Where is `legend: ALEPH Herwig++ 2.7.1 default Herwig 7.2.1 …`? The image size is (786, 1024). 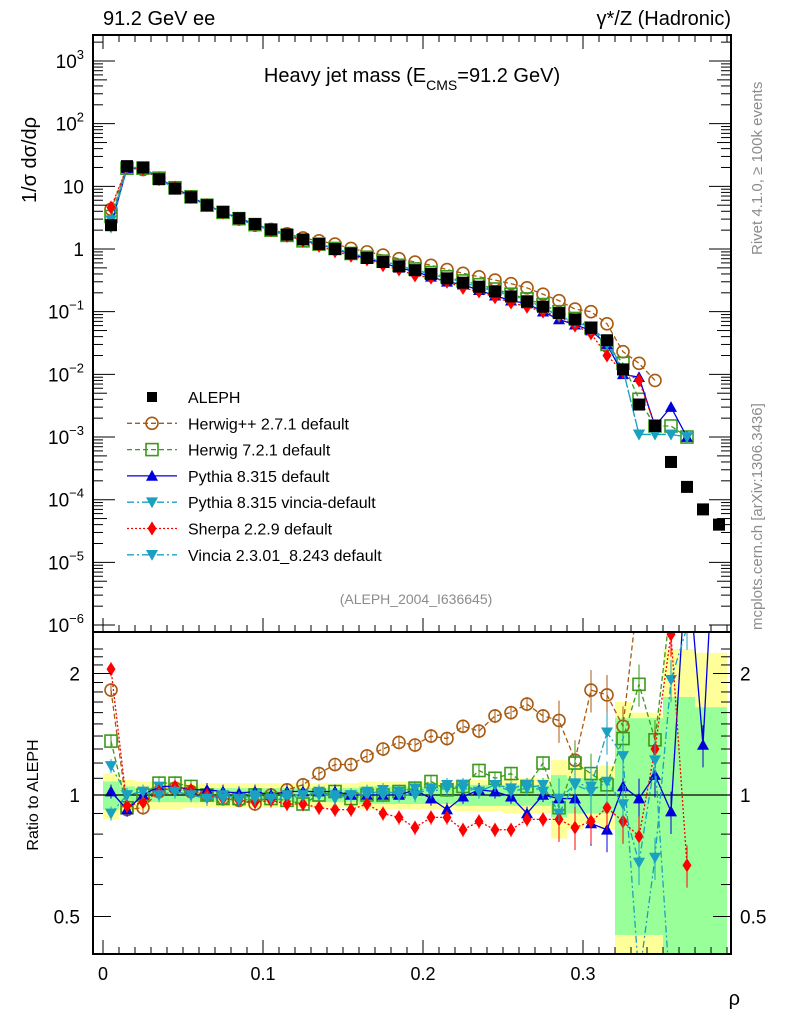
legend: ALEPH Herwig++ 2.7.1 default Herwig 7.2.1 … is located at coordinates (254, 477).